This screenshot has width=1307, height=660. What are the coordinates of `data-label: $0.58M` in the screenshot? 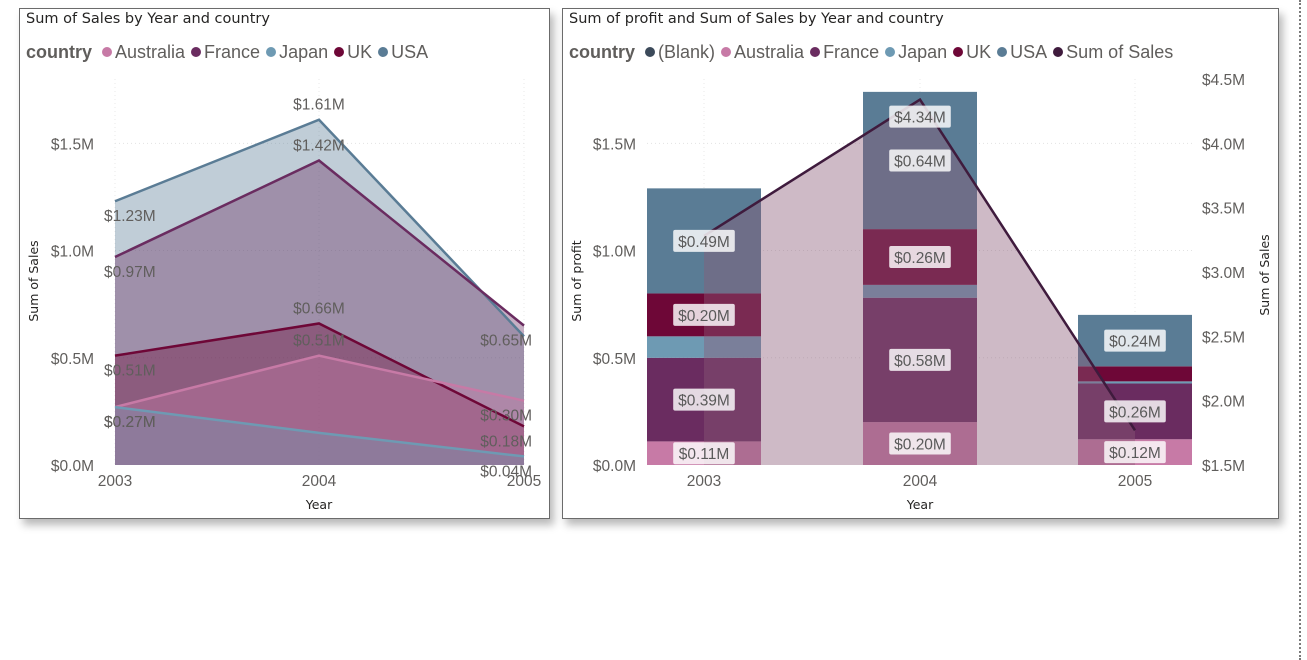 It's located at (920, 359).